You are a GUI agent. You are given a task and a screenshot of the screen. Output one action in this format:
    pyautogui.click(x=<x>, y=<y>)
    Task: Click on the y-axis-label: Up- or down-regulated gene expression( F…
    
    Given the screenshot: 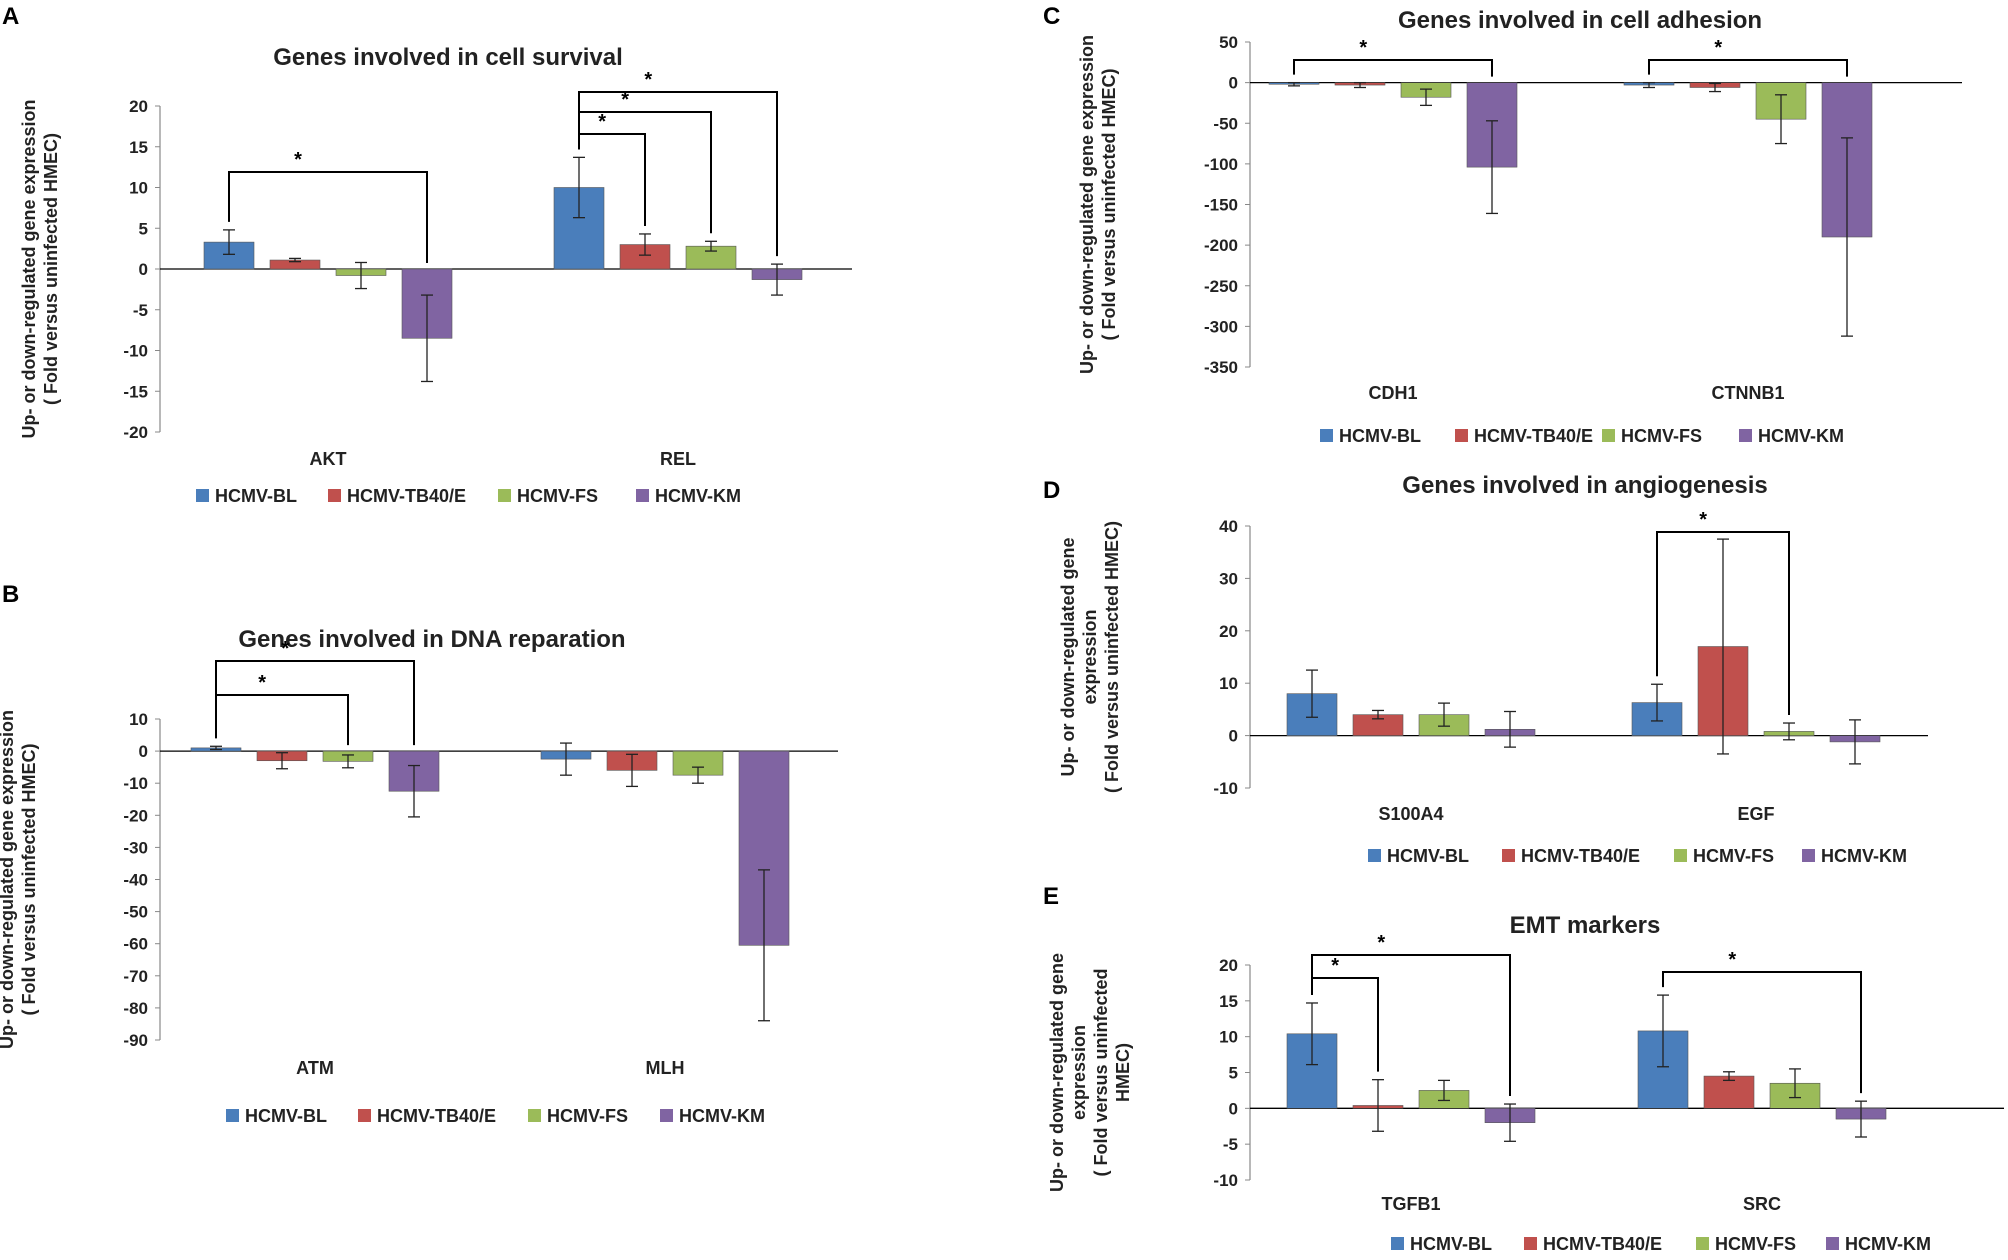 What is the action you would take?
    pyautogui.click(x=19, y=879)
    